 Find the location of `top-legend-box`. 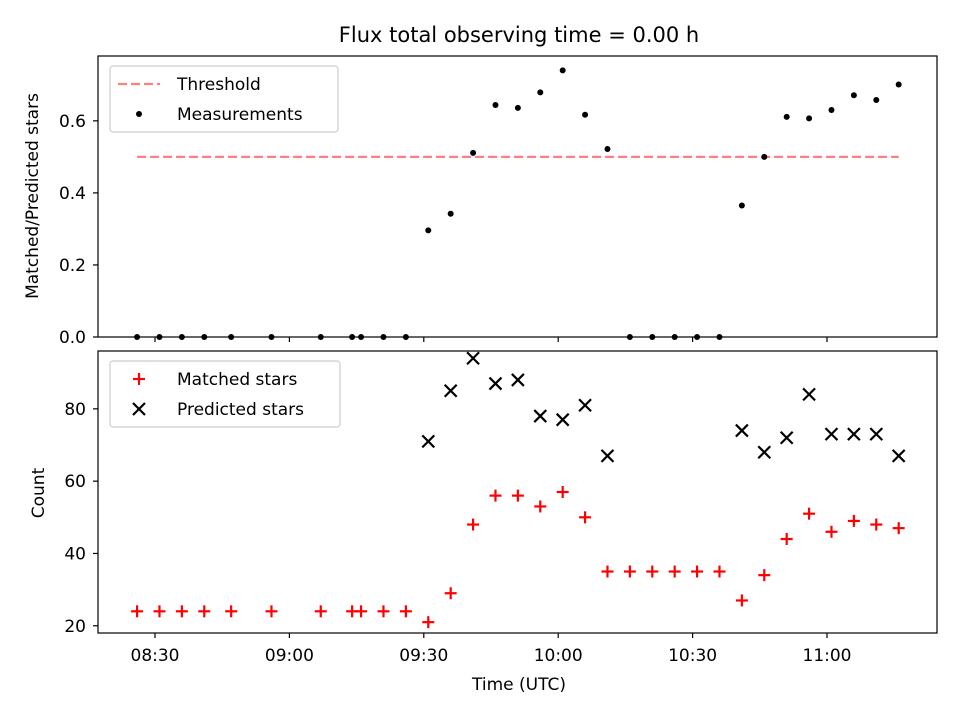

top-legend-box is located at coordinates (224, 99).